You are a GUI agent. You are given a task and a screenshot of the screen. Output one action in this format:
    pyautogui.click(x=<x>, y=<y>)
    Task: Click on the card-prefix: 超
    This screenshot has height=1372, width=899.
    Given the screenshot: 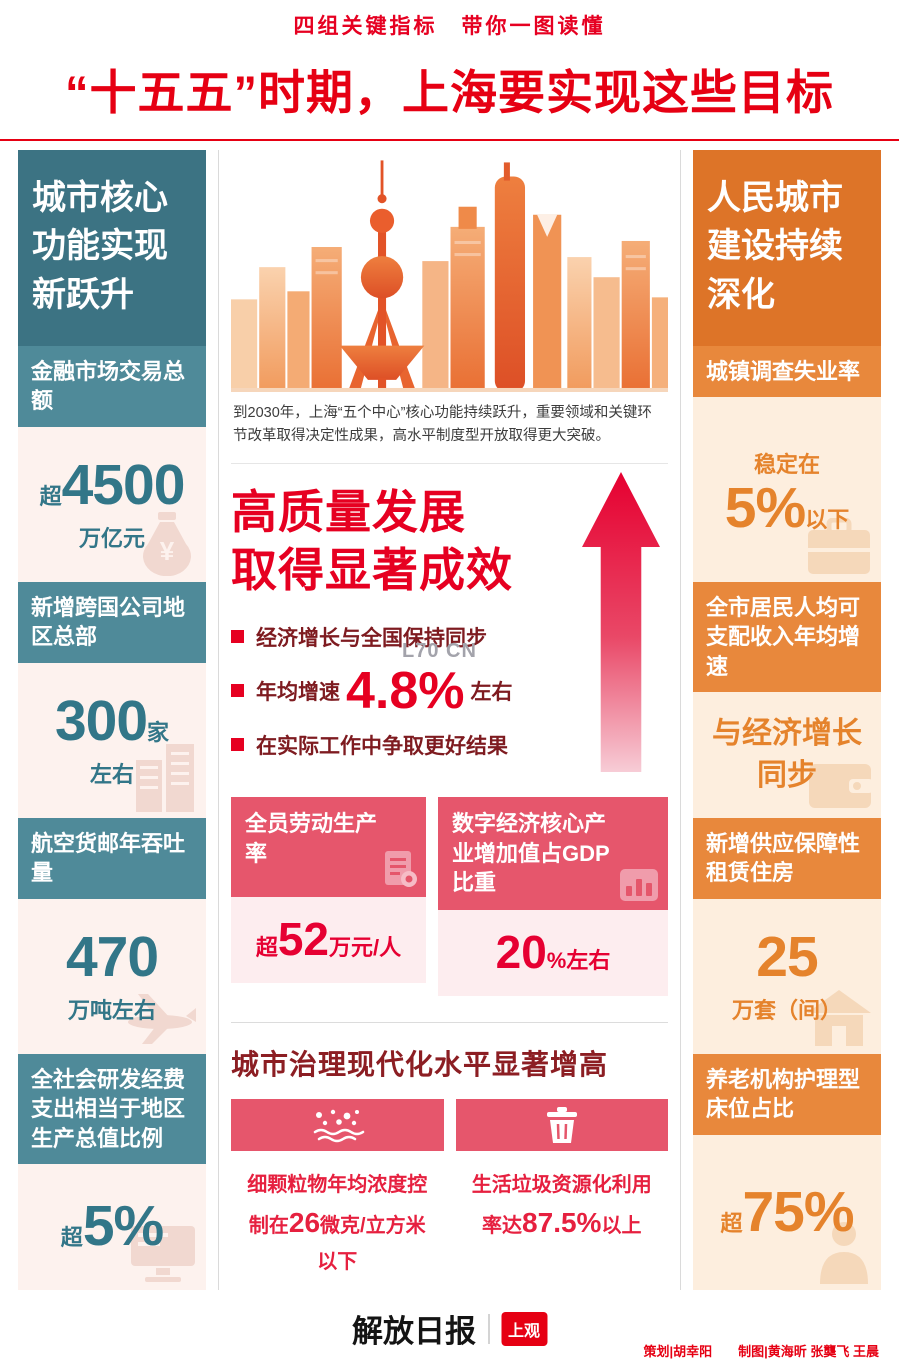 What is the action you would take?
    pyautogui.click(x=266, y=947)
    